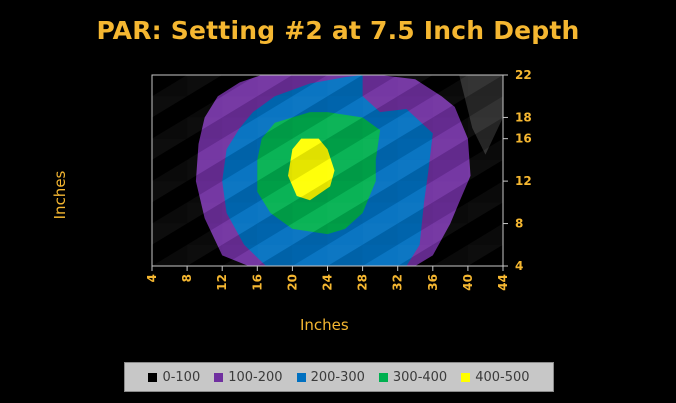 This screenshot has width=676, height=403. I want to click on legend-label: 300-400, so click(420, 377).